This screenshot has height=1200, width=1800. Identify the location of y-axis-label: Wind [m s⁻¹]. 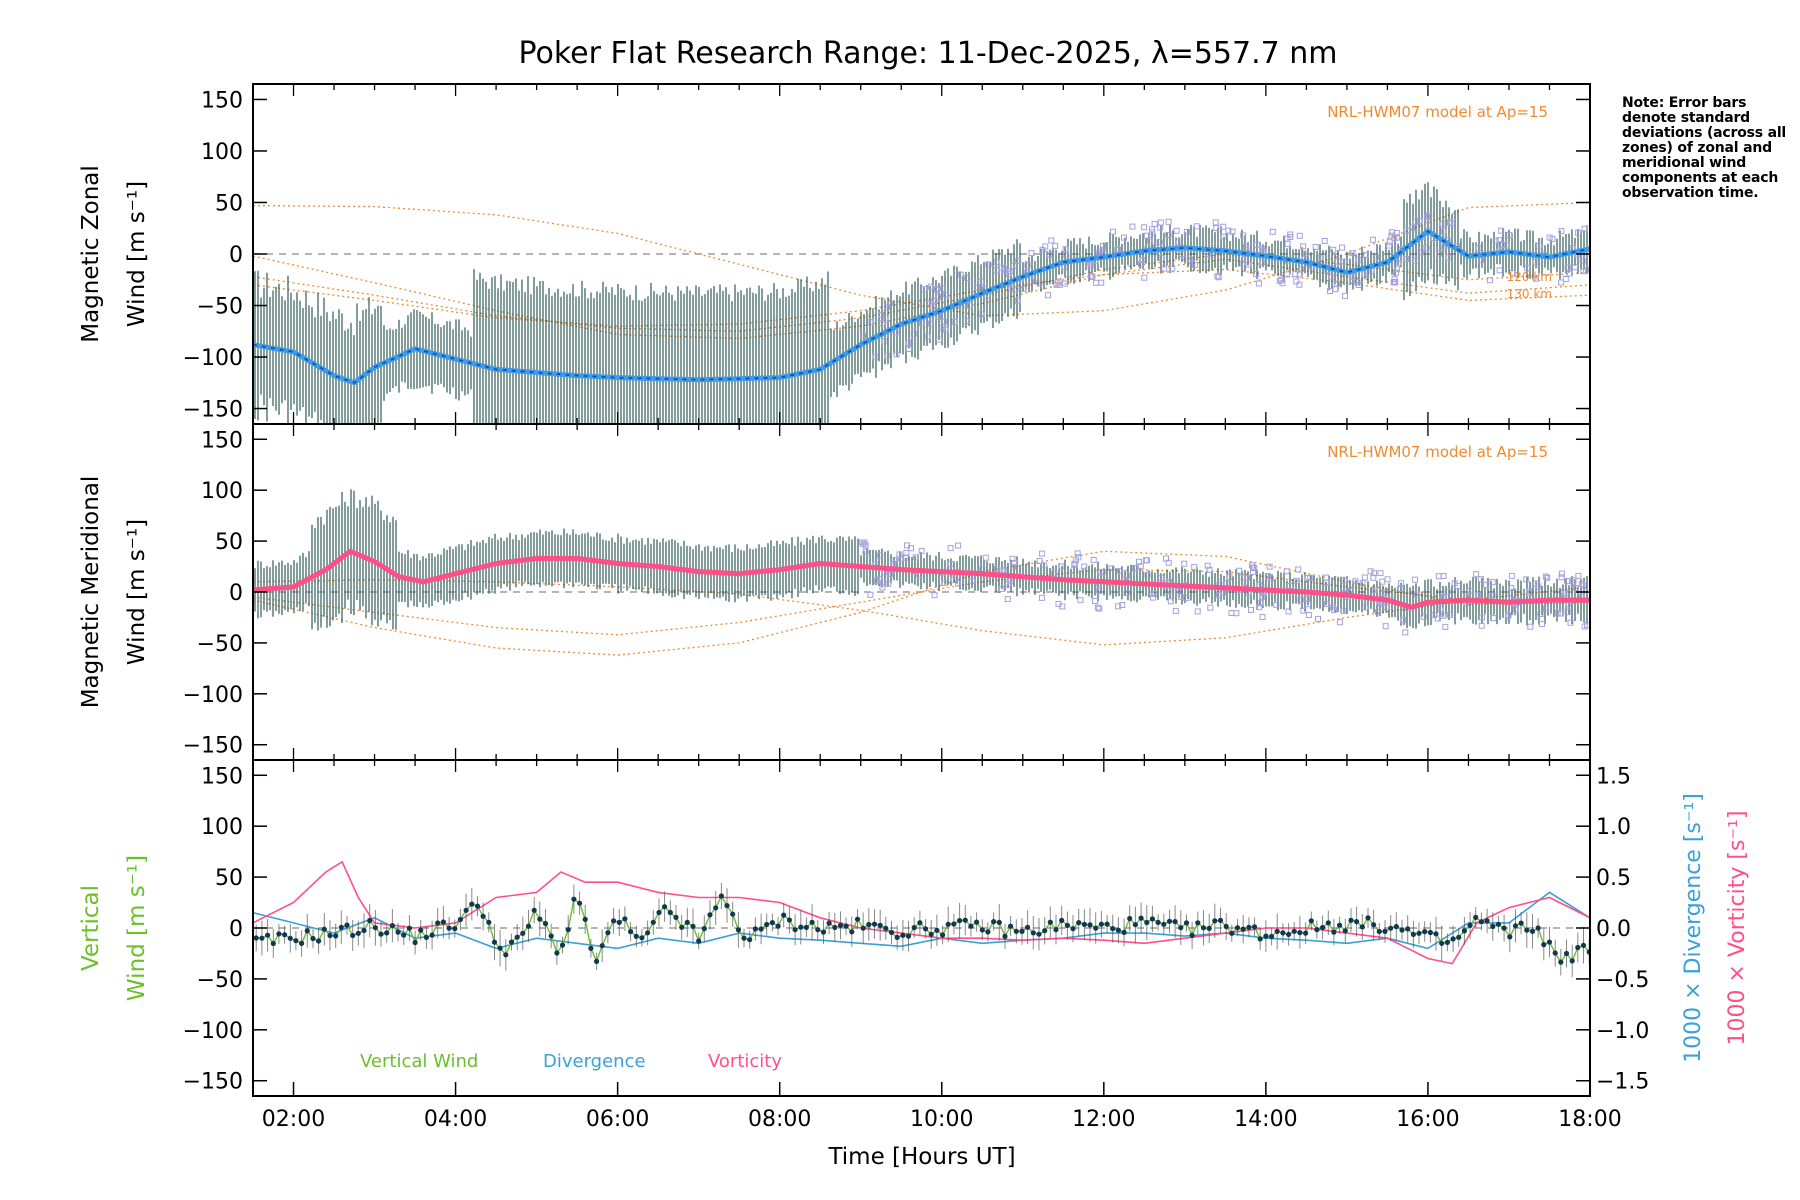
(137, 928).